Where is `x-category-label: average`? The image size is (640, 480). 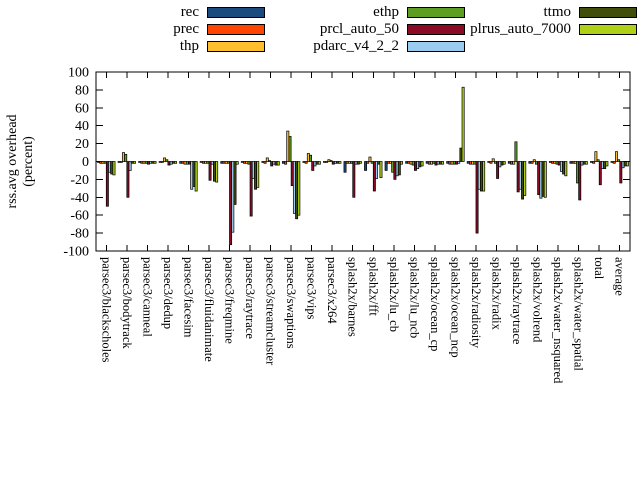 x-category-label: average is located at coordinates (620, 276).